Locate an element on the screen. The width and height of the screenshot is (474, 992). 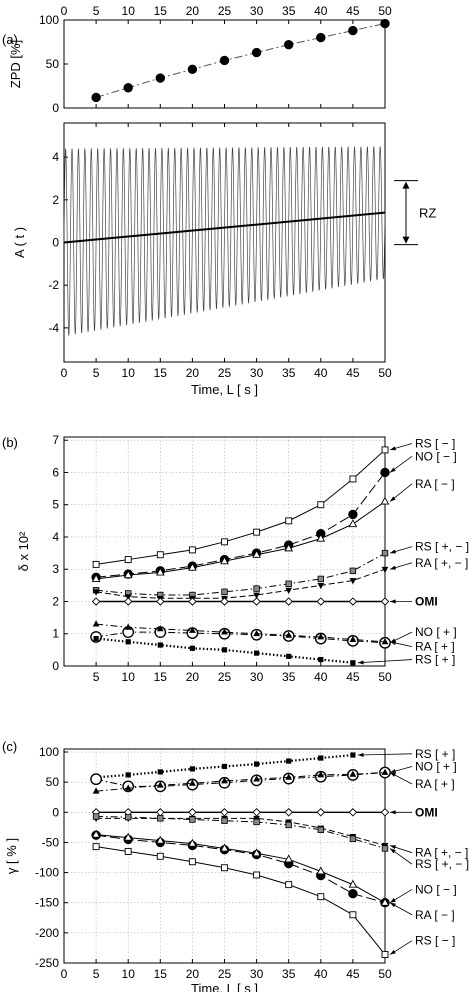
y-axis-label: A ( t ) is located at coordinates (19, 242).